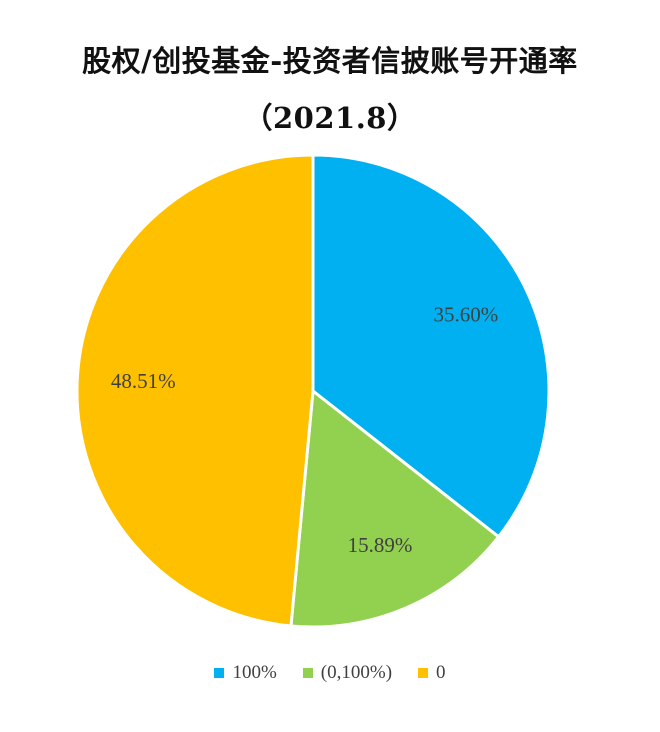  What do you see at coordinates (330, 61) in the screenshot?
I see `chart-title: 股权/创投基金-投资者信披账号开通率` at bounding box center [330, 61].